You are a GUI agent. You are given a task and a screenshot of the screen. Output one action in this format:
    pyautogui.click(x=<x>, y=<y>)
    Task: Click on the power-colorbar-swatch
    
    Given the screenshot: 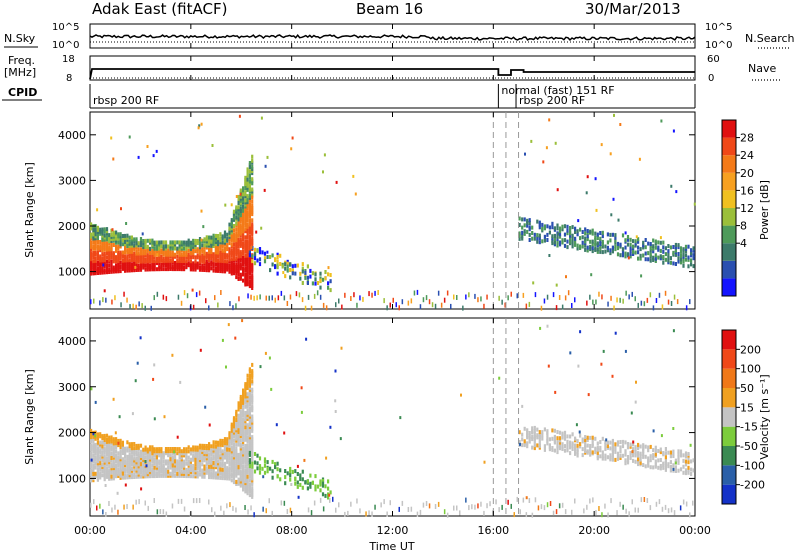 What is the action you would take?
    pyautogui.click(x=729, y=181)
    